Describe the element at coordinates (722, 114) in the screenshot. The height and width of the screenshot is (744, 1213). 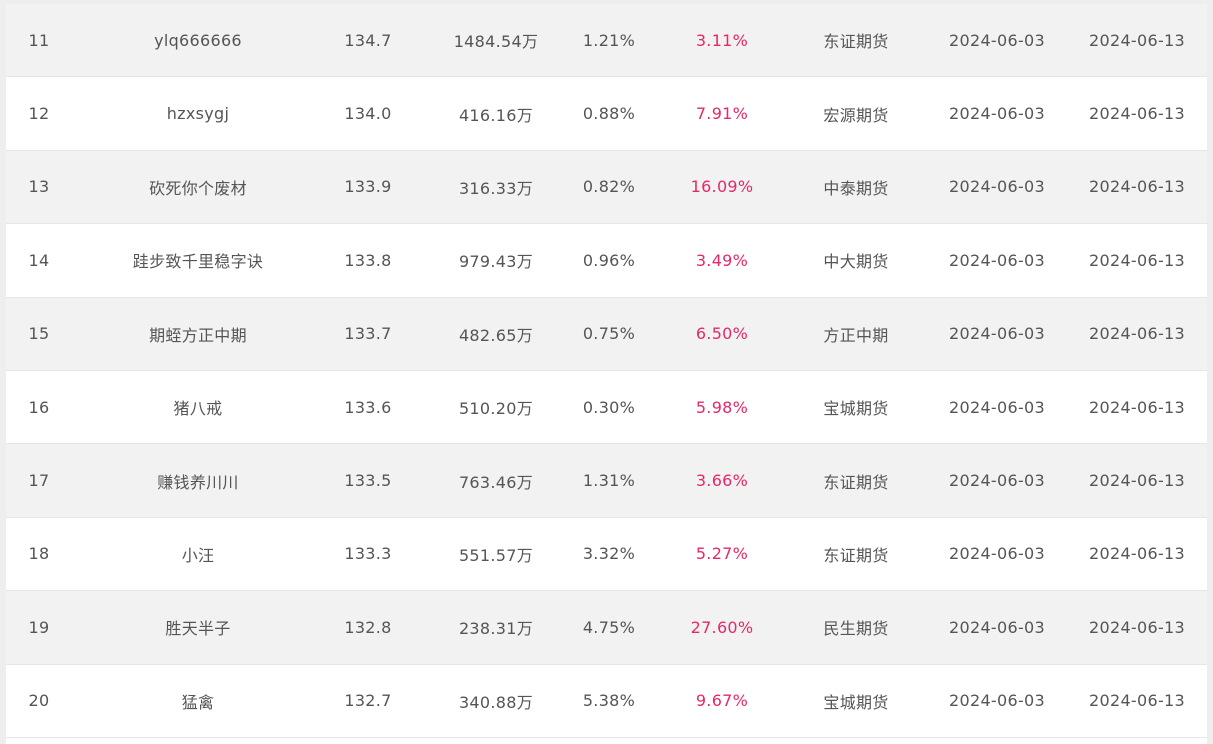
I see `return-cell: 7.91%` at that location.